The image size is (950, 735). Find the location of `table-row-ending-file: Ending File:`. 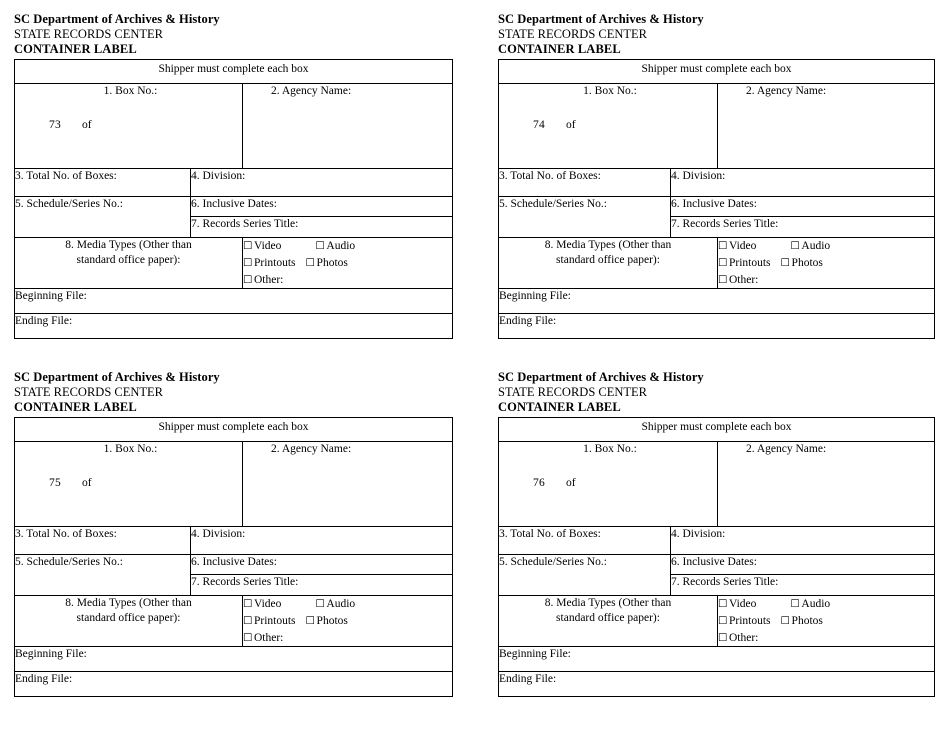

table-row-ending-file: Ending File: is located at coordinates (716, 684).